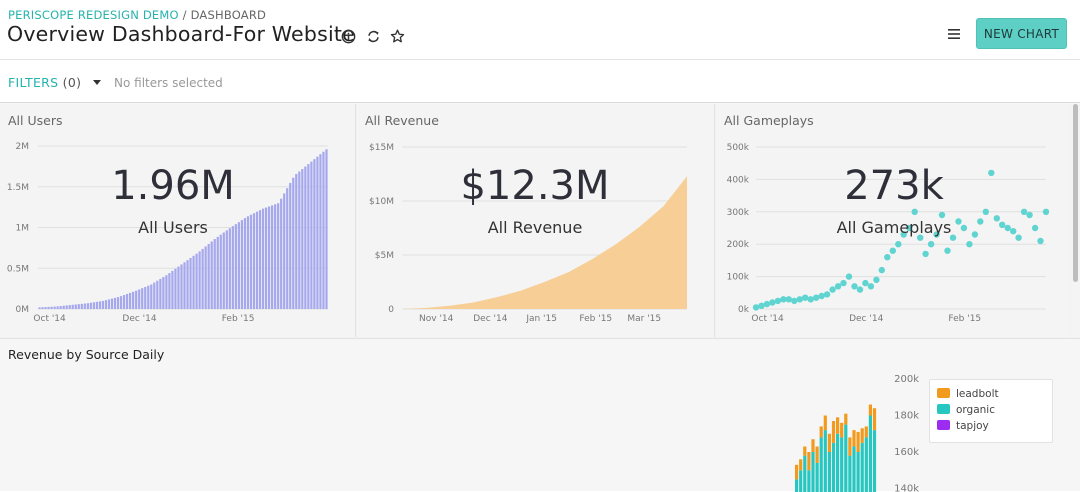  Describe the element at coordinates (894, 186) in the screenshot. I see `gameplays-big-number: 273k` at that location.